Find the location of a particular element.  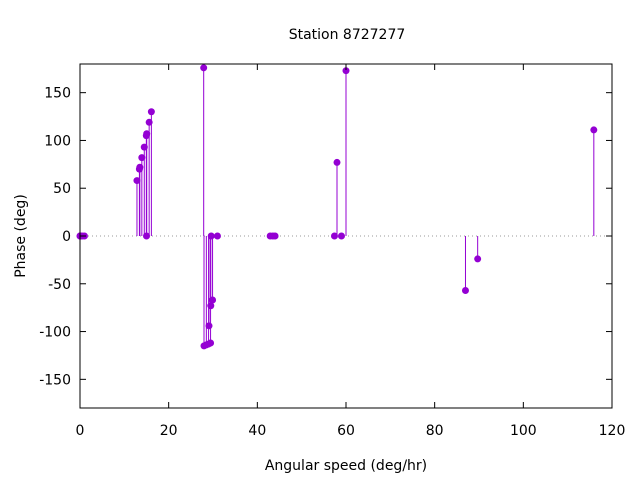

y-tick-label: -100 is located at coordinates (55, 333).